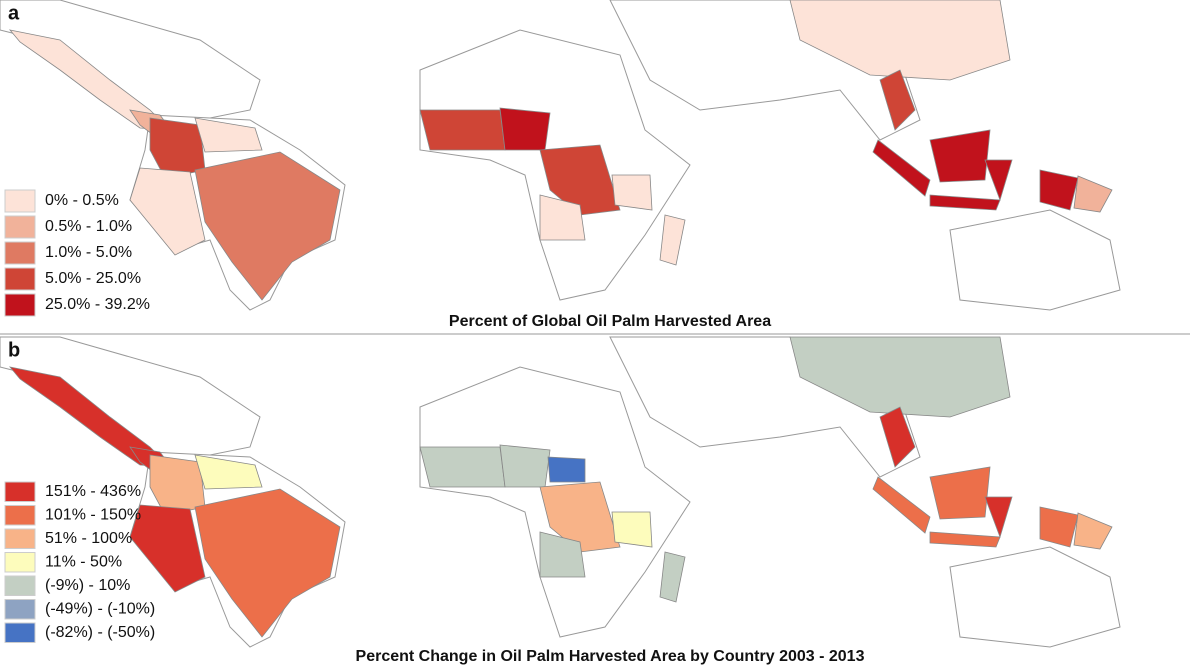 Image resolution: width=1190 pixels, height=671 pixels. Describe the element at coordinates (88, 226) in the screenshot. I see `legend-label: 0.5% - 1.0%` at that location.